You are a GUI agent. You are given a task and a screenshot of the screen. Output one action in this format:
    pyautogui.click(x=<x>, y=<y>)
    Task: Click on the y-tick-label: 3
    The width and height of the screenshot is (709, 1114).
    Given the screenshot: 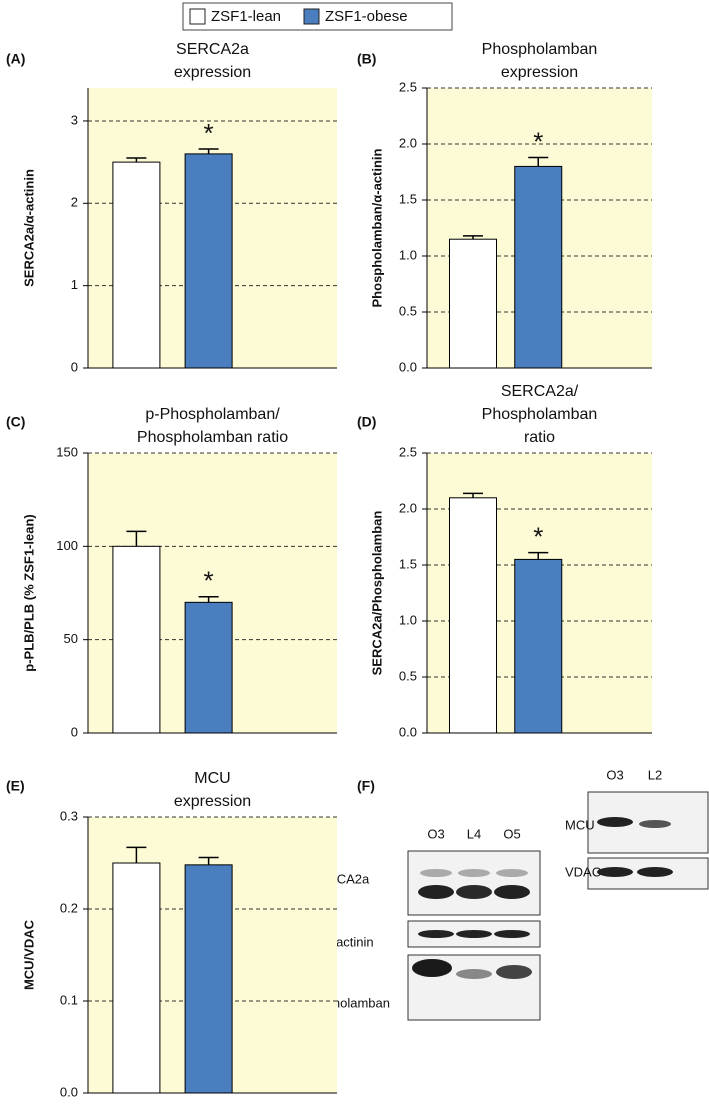 What is the action you would take?
    pyautogui.click(x=74, y=119)
    